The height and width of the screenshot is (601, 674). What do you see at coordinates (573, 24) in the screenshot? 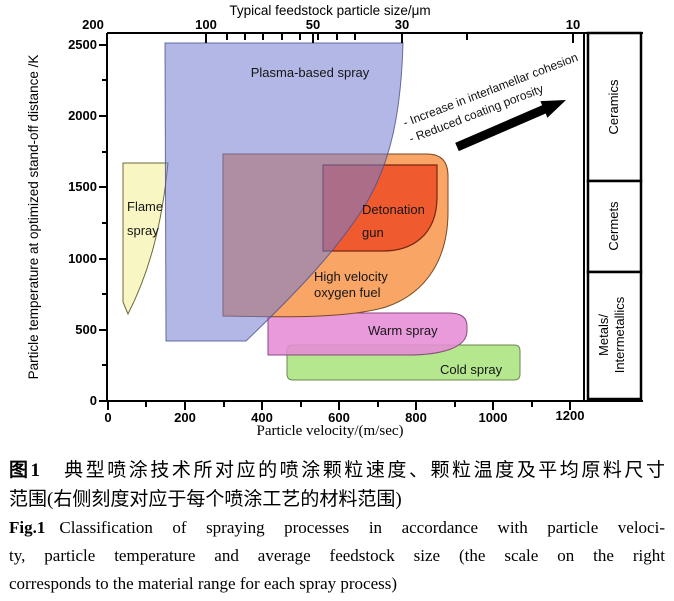
I see `top-tick-10: 10` at bounding box center [573, 24].